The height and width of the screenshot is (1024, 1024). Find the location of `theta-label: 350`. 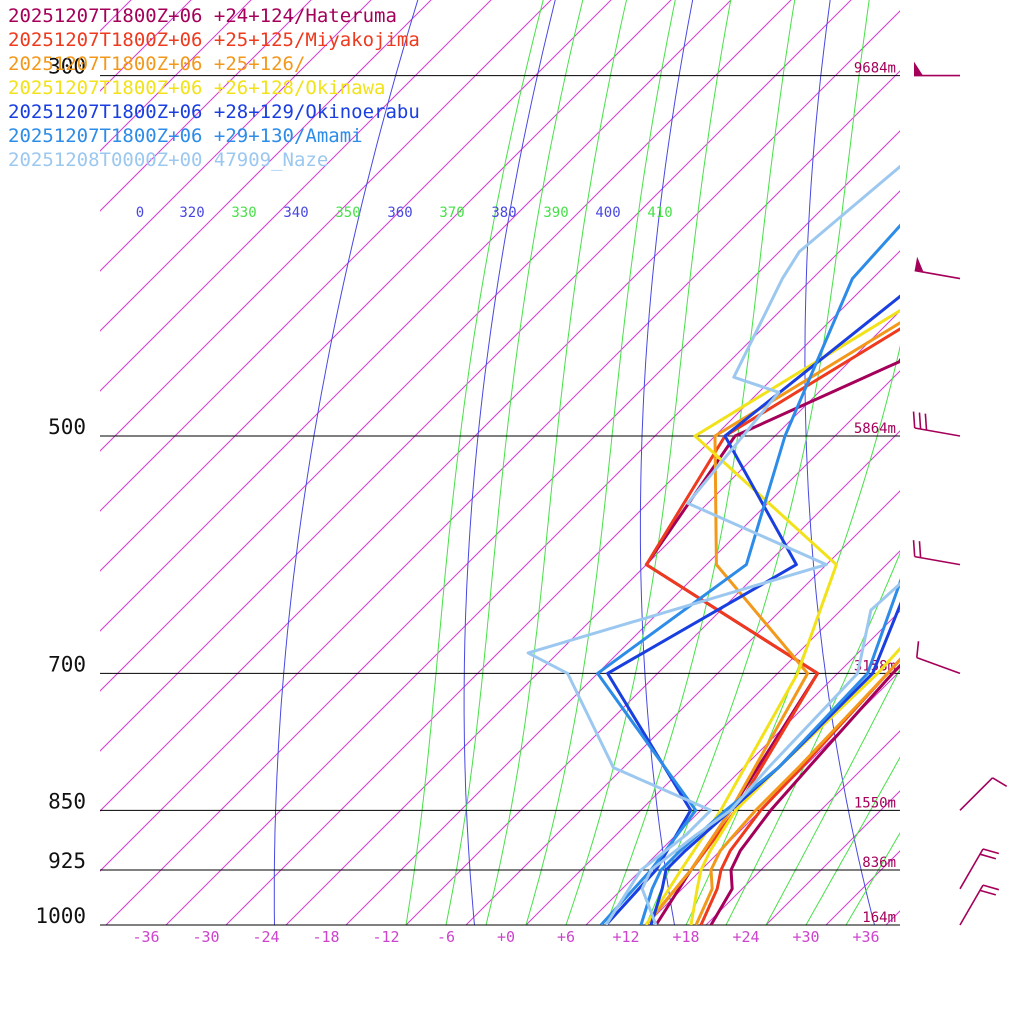

theta-label: 350 is located at coordinates (347, 213).